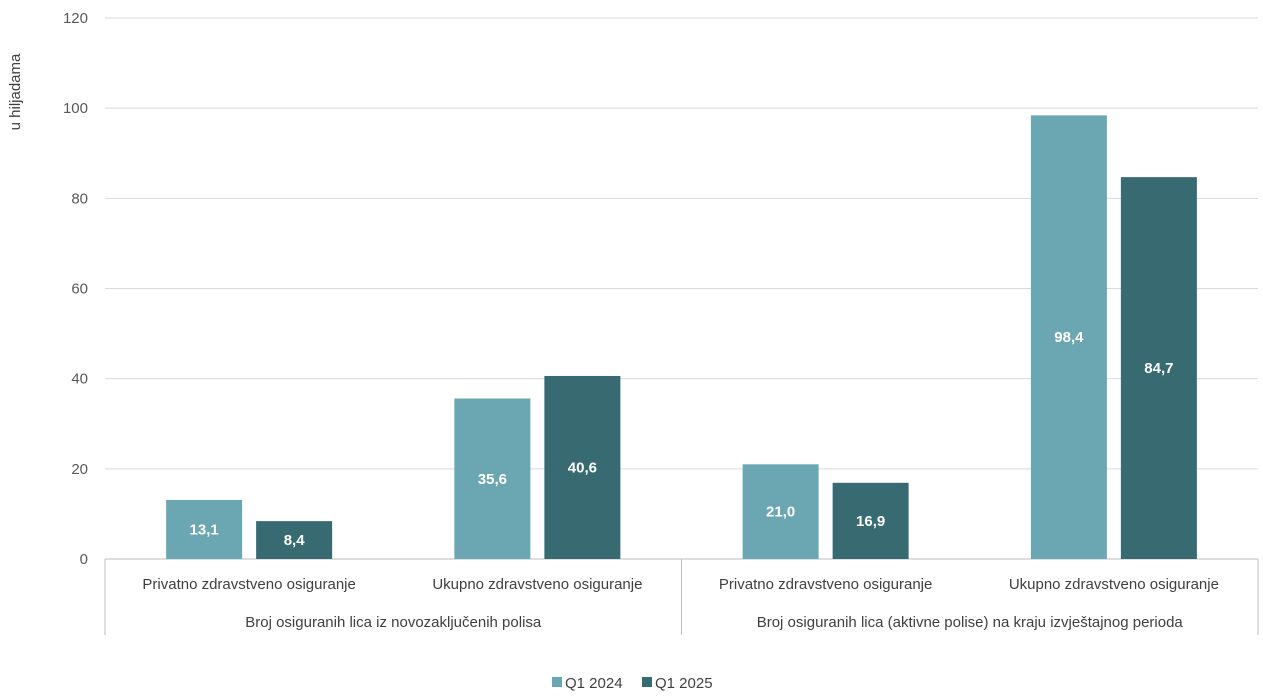 This screenshot has width=1263, height=699. I want to click on y-tick-label: 120, so click(75, 18).